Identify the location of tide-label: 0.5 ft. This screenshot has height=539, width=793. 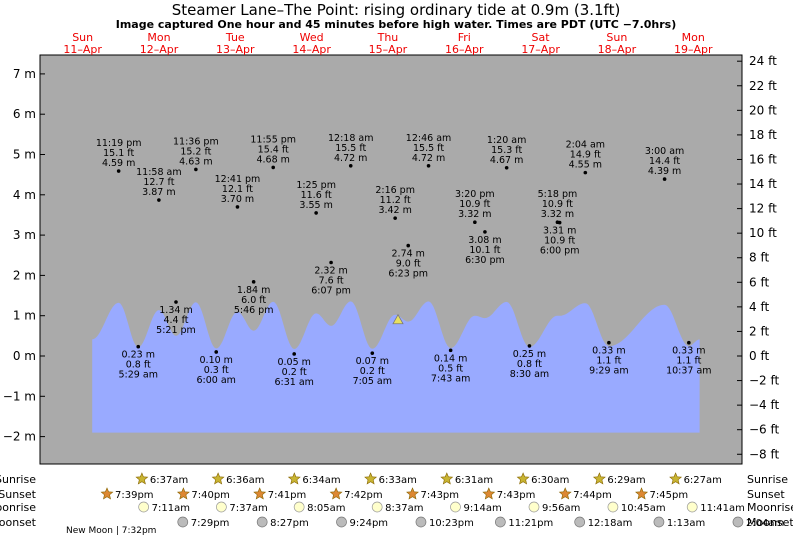
(450, 368).